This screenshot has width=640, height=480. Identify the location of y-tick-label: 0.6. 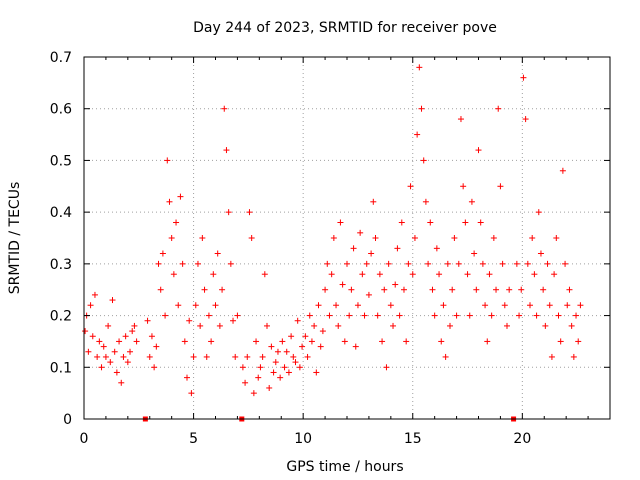
(61, 110).